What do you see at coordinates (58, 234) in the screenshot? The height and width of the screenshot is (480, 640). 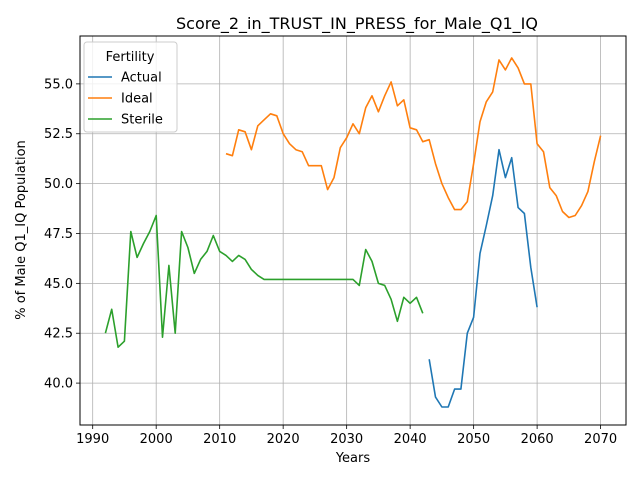 I see `y-tick-label: 47.5` at bounding box center [58, 234].